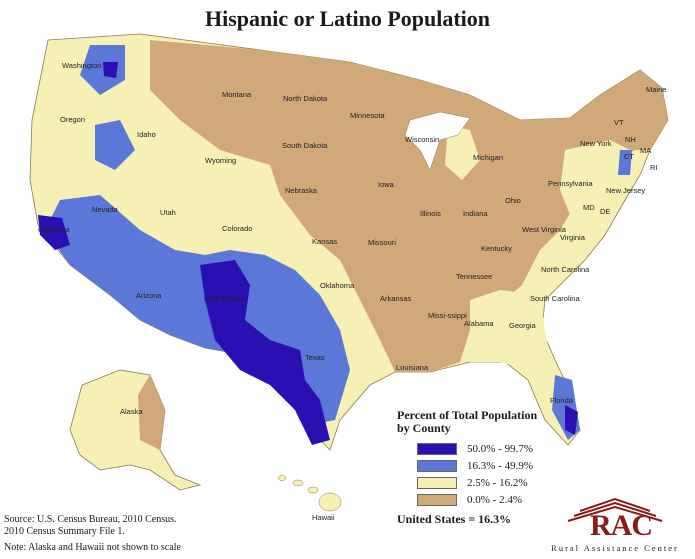 This screenshot has width=695, height=559. Describe the element at coordinates (500, 466) in the screenshot. I see `legend-label: 16.3% - 49.9%` at that location.